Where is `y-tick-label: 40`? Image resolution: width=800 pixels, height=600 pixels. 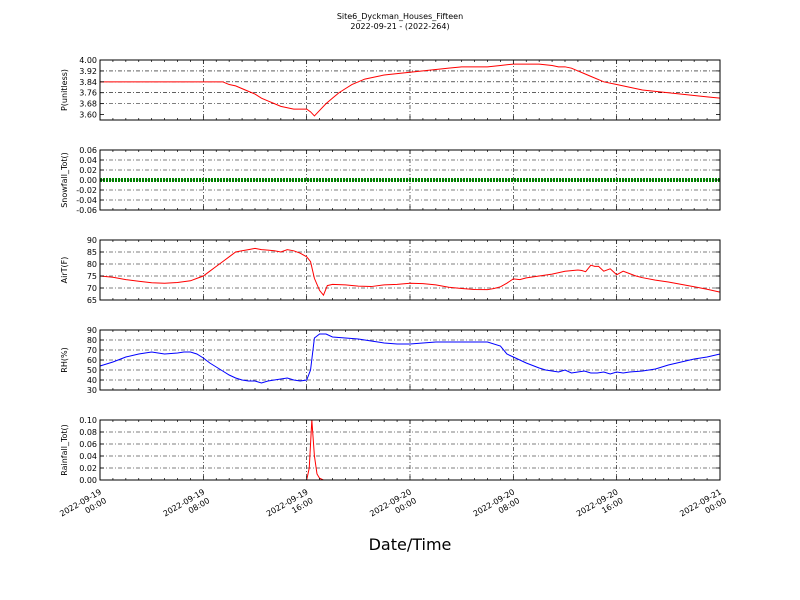
y-tick-label: 40 is located at coordinates (92, 380).